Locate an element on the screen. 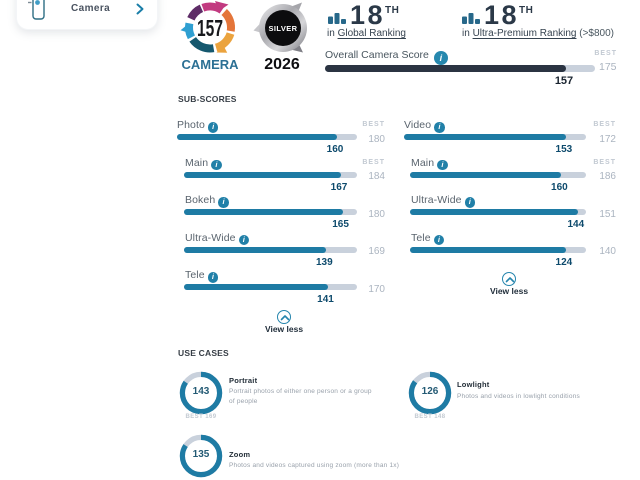 Image resolution: width=640 pixels, height=480 pixels. svg-text: 157 is located at coordinates (210, 28).